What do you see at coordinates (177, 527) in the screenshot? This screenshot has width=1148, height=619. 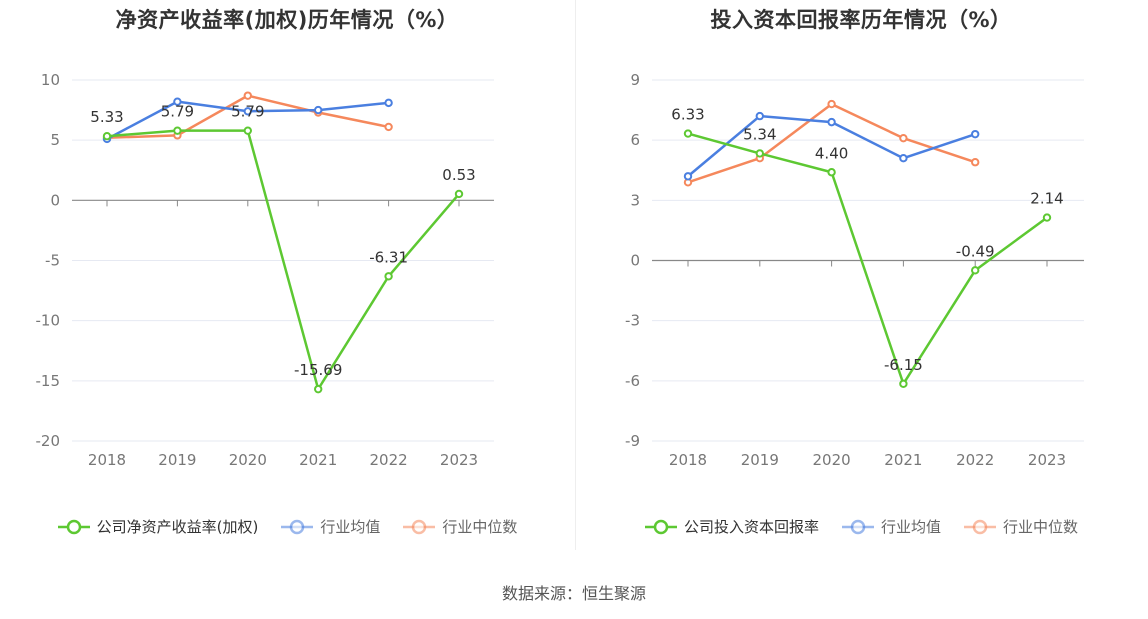 I see `legend-label: 公司净资产收益率(加权)` at bounding box center [177, 527].